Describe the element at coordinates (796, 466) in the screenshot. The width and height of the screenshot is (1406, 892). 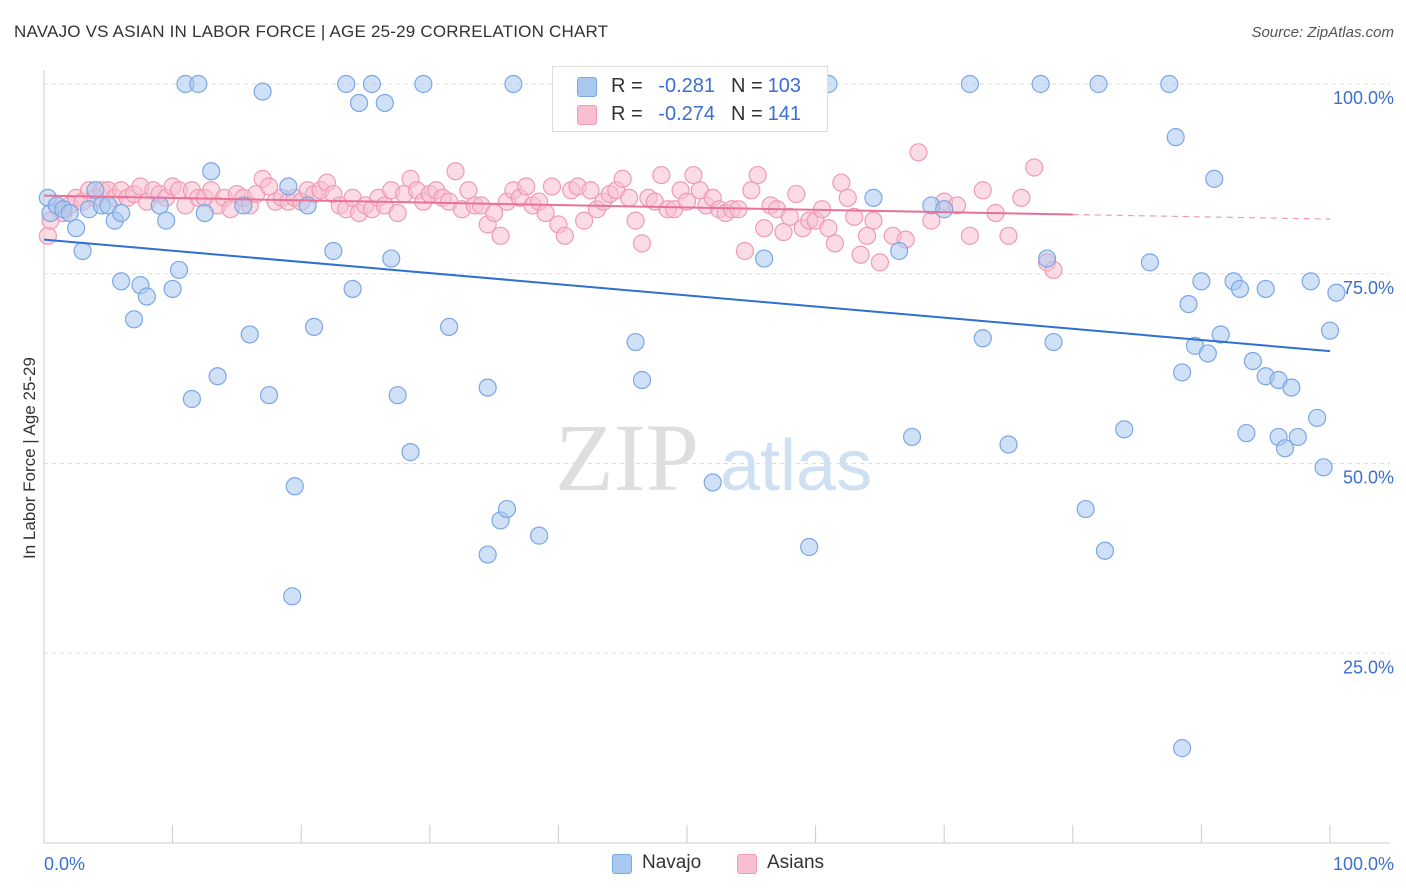
I see `watermark-atlas: atlas` at that location.